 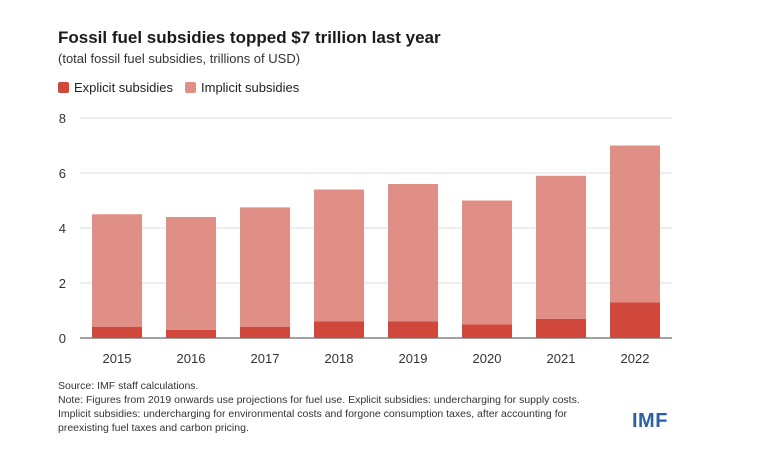 What do you see at coordinates (635, 358) in the screenshot?
I see `x-tick-label: 2022` at bounding box center [635, 358].